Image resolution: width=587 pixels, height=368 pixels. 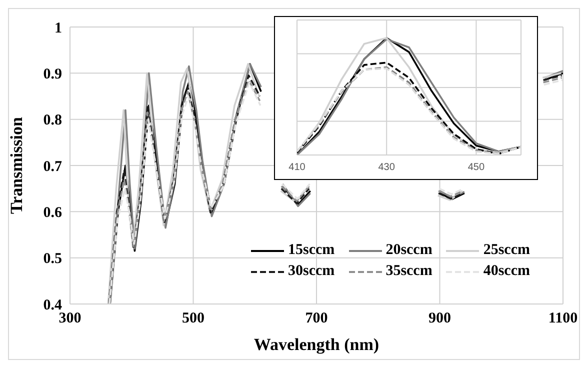 What do you see at coordinates (297, 168) in the screenshot?
I see `x-tick-label: 410` at bounding box center [297, 168].